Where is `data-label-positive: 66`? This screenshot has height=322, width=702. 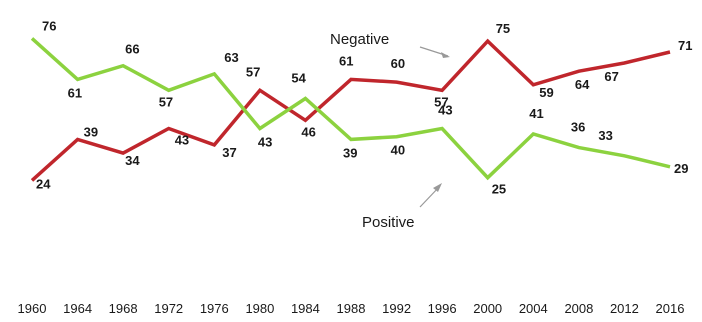 data-label-positive: 66 is located at coordinates (132, 49).